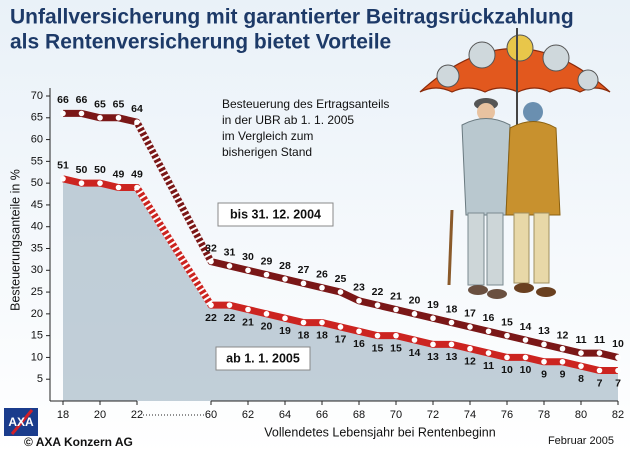 Image resolution: width=630 pixels, height=455 pixels. Describe the element at coordinates (37, 227) in the screenshot. I see `y-tick-label: 40` at that location.